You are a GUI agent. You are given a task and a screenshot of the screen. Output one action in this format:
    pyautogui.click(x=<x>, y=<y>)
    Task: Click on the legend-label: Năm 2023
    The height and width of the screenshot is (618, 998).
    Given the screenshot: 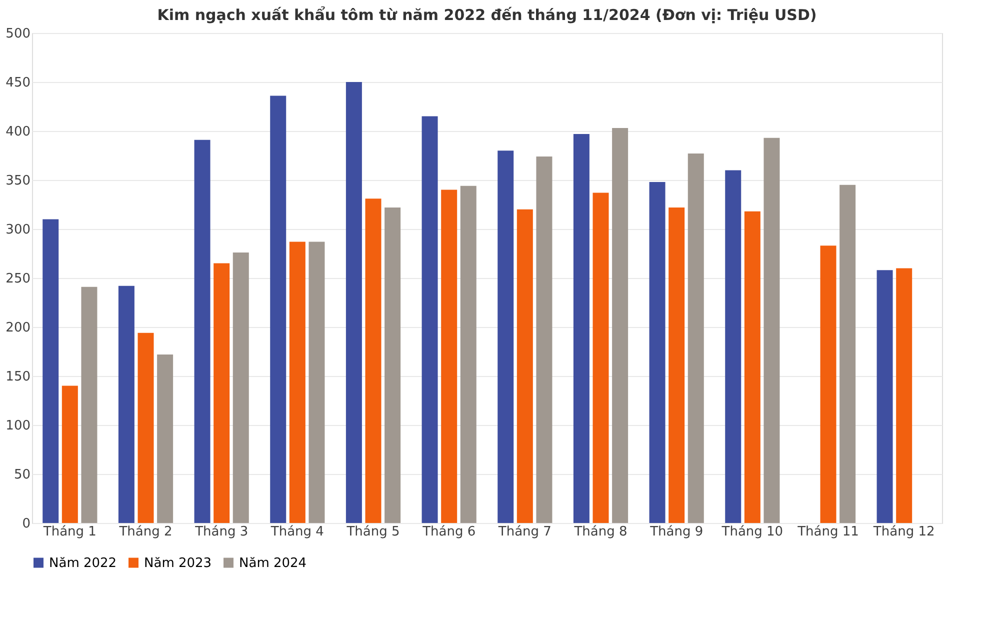 What is the action you would take?
    pyautogui.click(x=178, y=563)
    